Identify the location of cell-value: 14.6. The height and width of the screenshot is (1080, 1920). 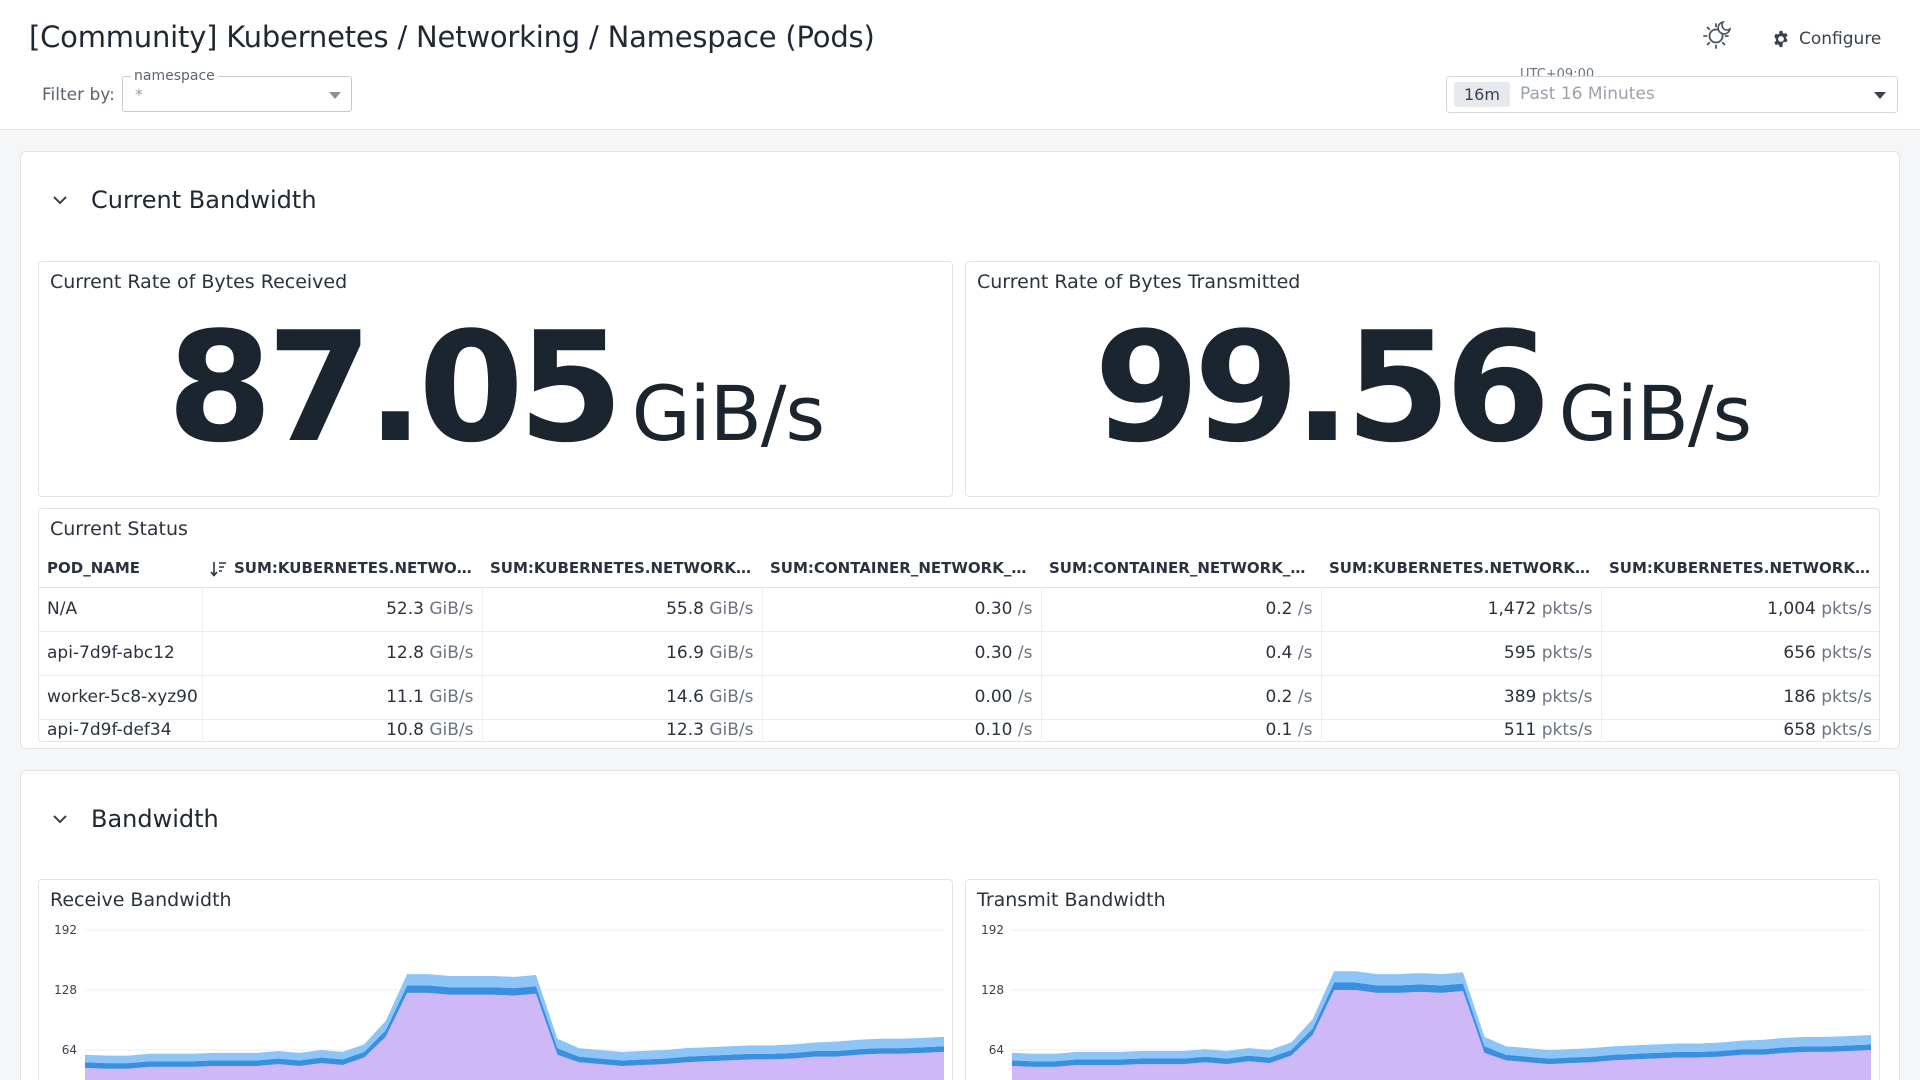
(685, 697).